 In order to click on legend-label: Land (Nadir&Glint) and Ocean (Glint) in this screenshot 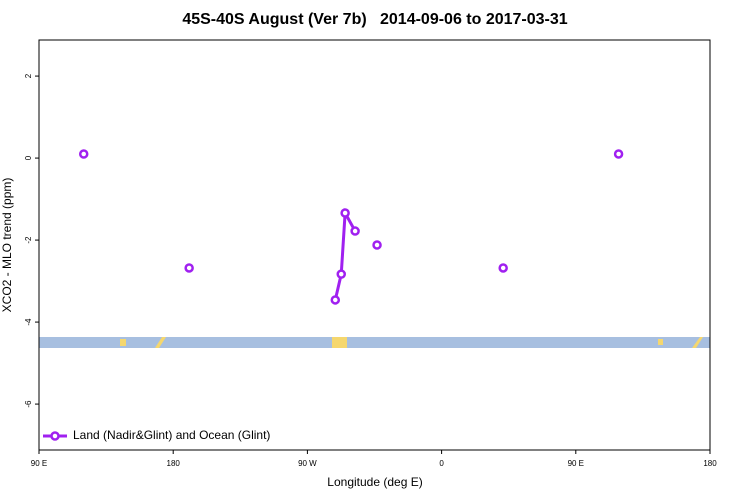, I will do `click(171, 435)`.